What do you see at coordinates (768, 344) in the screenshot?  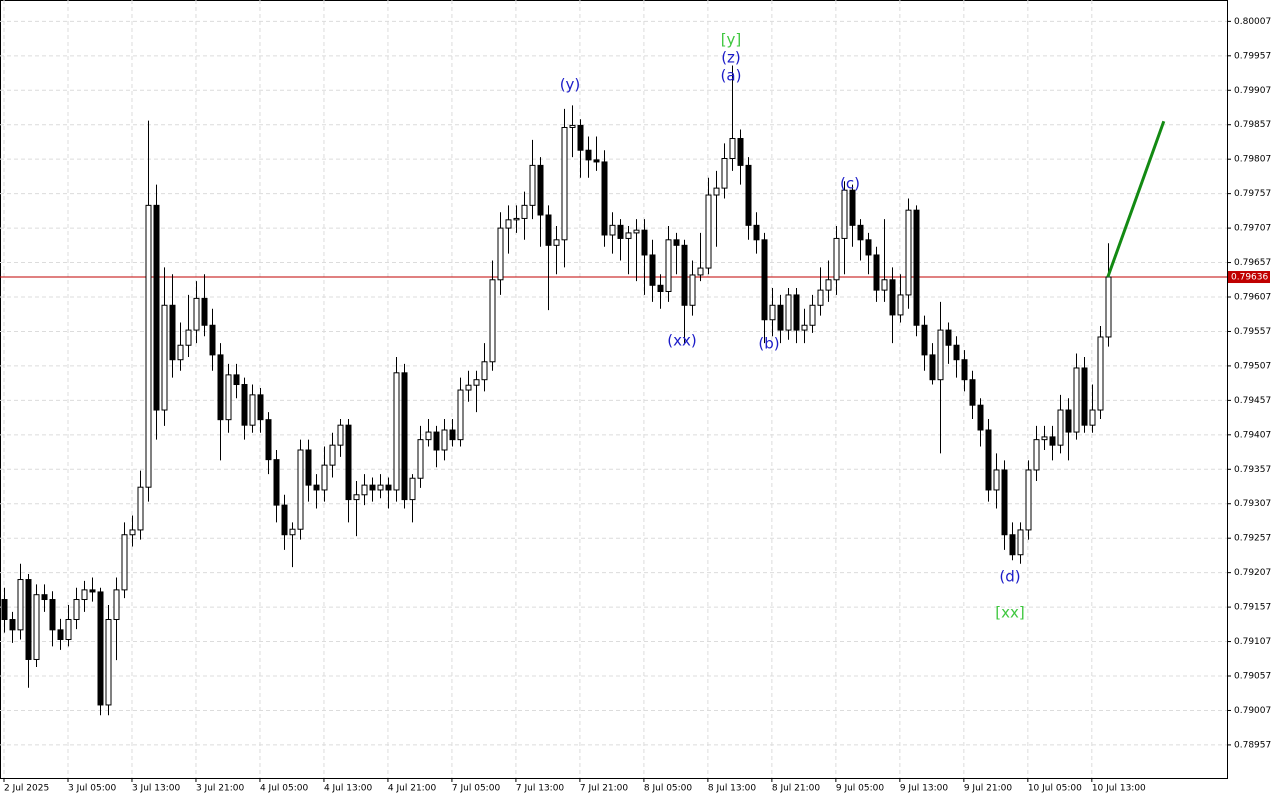 I see `wave-label: (b)` at bounding box center [768, 344].